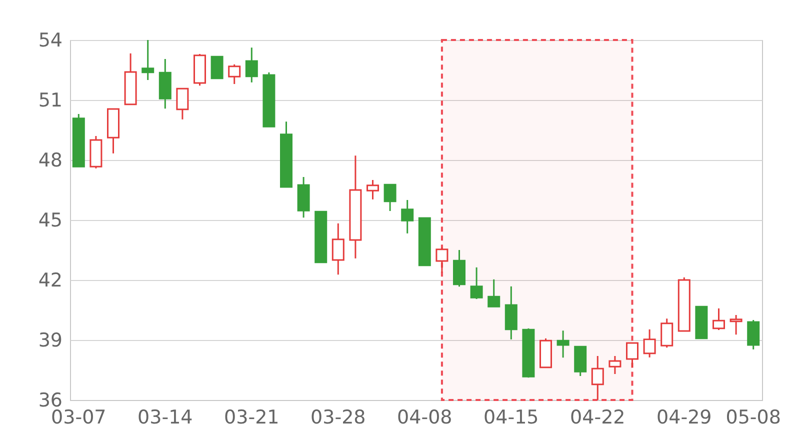  Describe the element at coordinates (50, 161) in the screenshot. I see `y-tick-label: 48` at that location.